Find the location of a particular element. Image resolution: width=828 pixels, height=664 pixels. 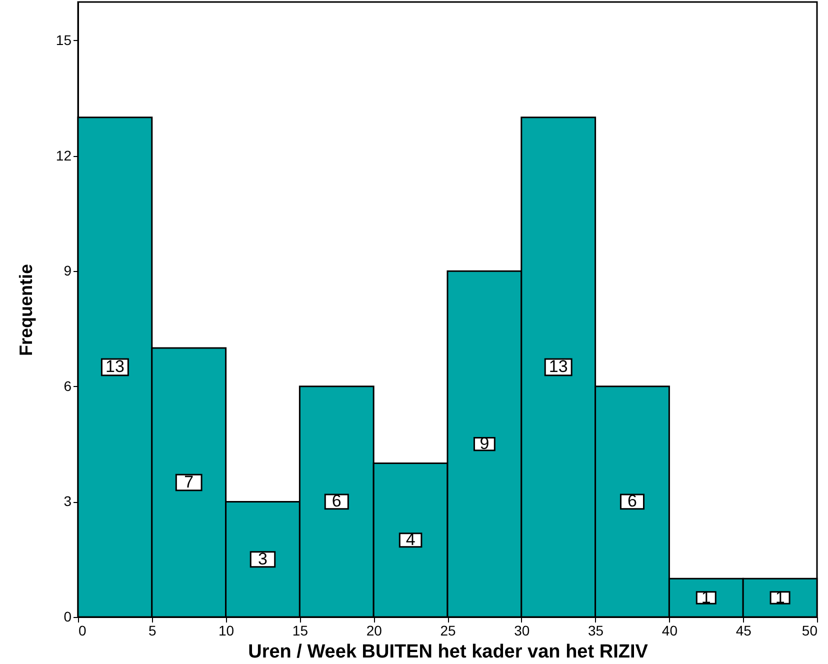

x-tick-label: 40 is located at coordinates (670, 630).